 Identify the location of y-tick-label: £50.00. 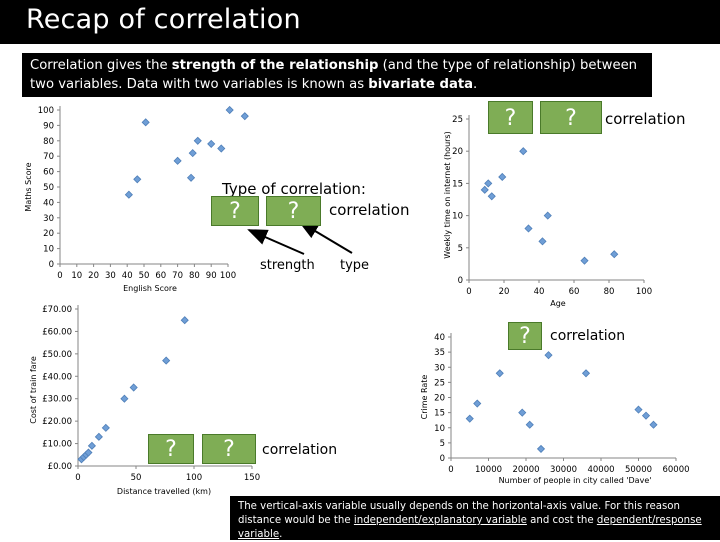
(57, 355).